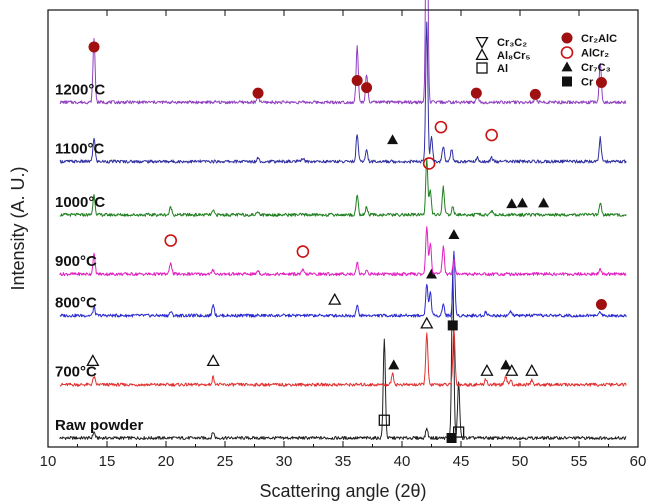 The width and height of the screenshot is (651, 503). I want to click on x-tick-label-1: 15, so click(107, 461).